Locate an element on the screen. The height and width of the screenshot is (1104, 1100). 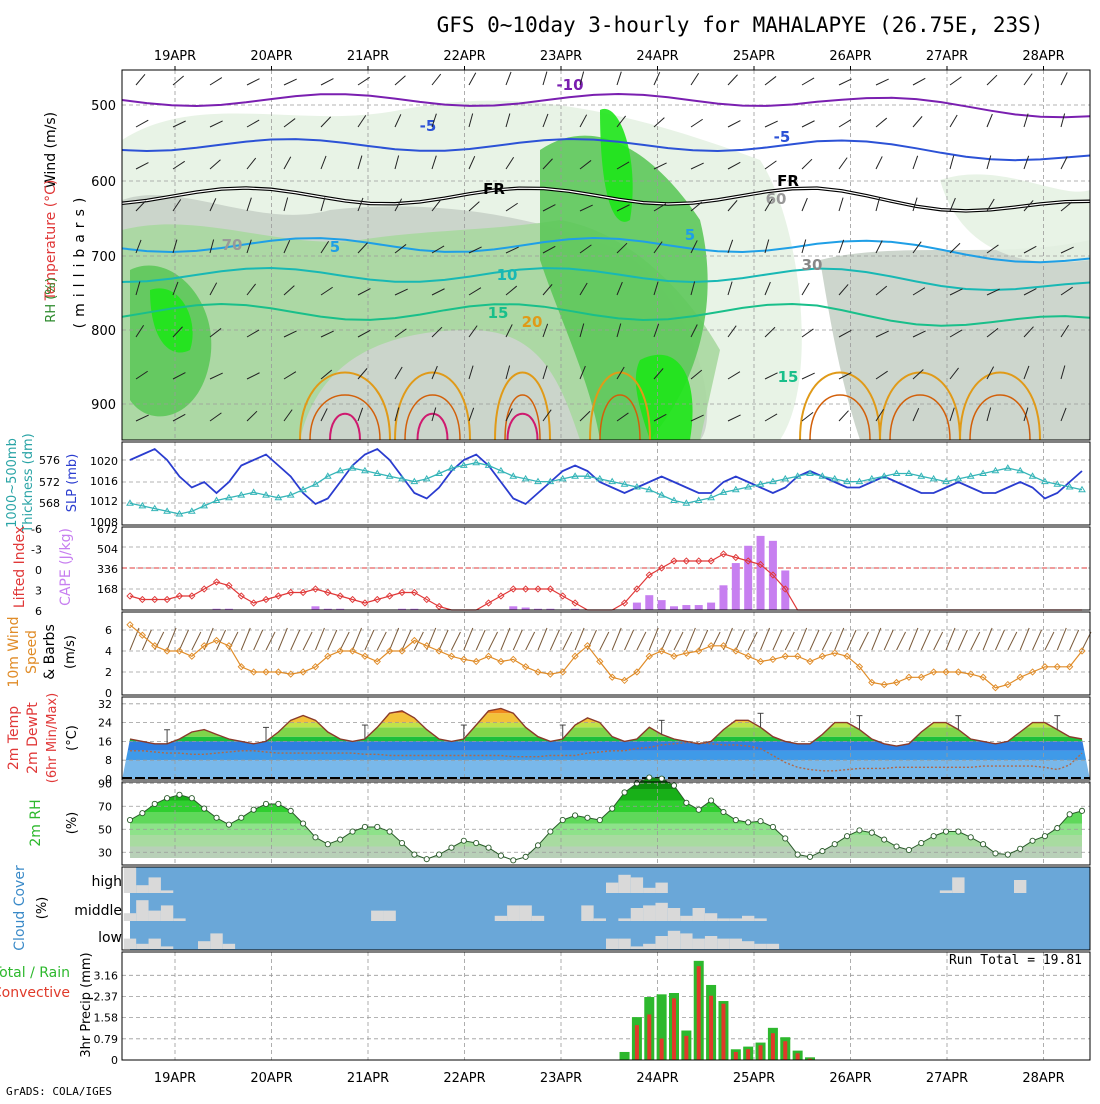
precip-tick: 3.16 is located at coordinates (106, 975).